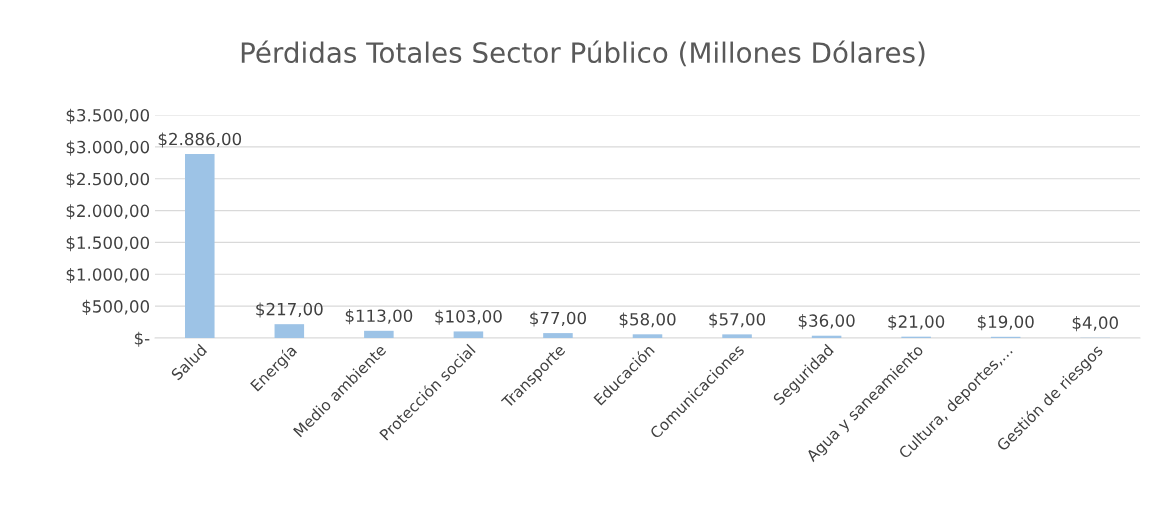 This screenshot has height=523, width=1166. I want to click on chart-title: Pérdidas Totales Sector Público (Millones Dólares), so click(583, 53).